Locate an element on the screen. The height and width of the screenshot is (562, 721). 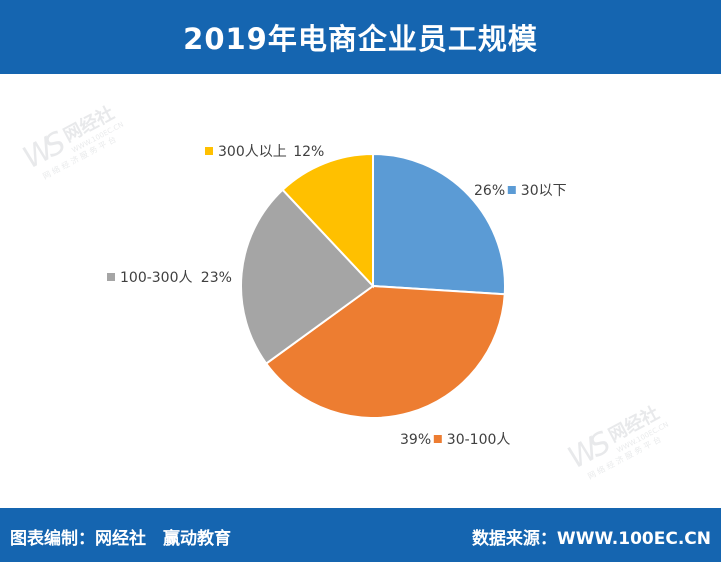
slice-category-label: 300人以上 is located at coordinates (252, 152).